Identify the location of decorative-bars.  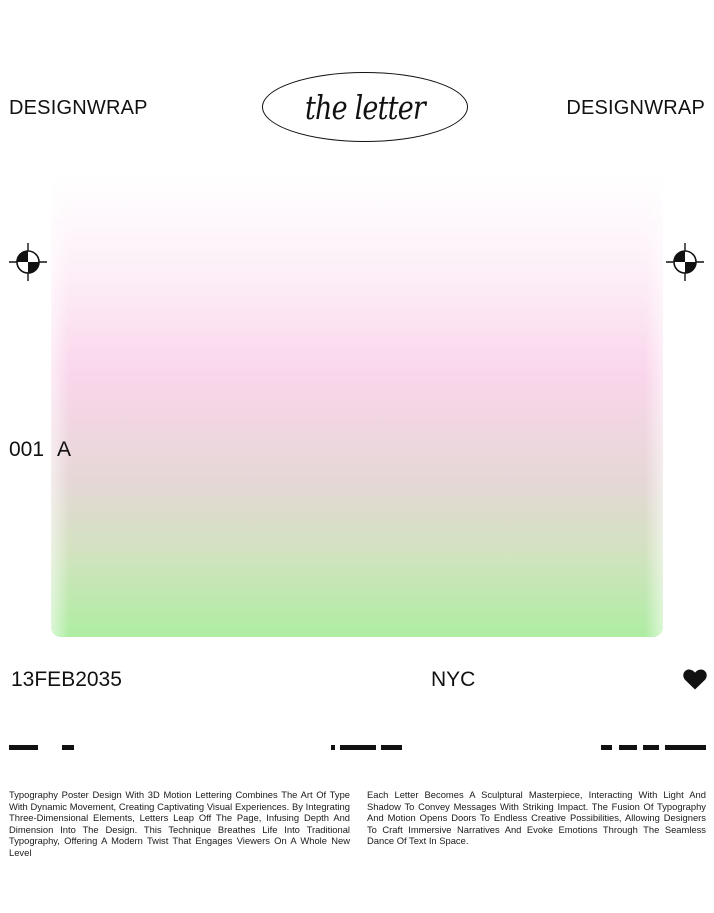
(357, 748).